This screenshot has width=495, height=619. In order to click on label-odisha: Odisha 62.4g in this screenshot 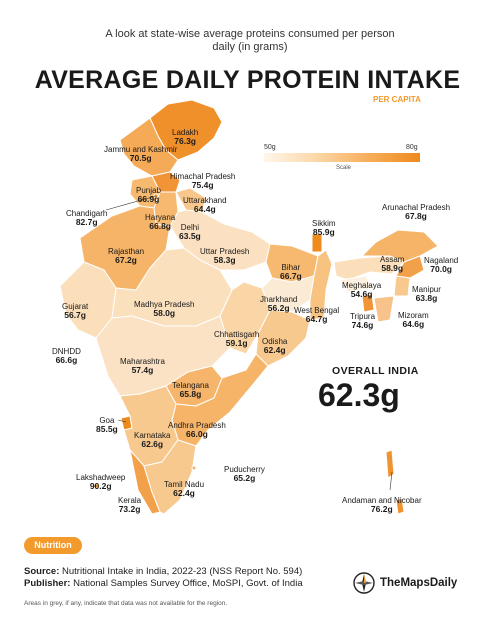, I will do `click(274, 346)`.